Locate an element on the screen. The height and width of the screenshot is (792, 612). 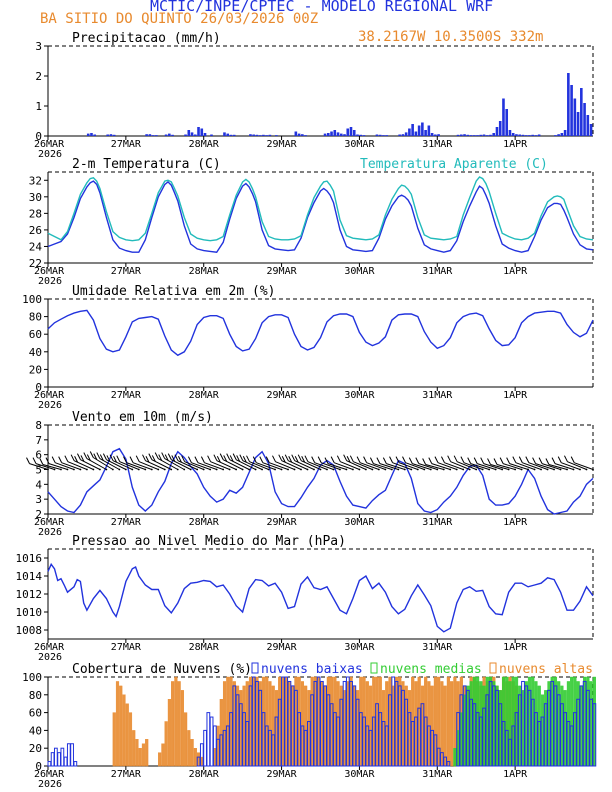
rh-ytick-label: 60 is located at coordinates (35, 334).